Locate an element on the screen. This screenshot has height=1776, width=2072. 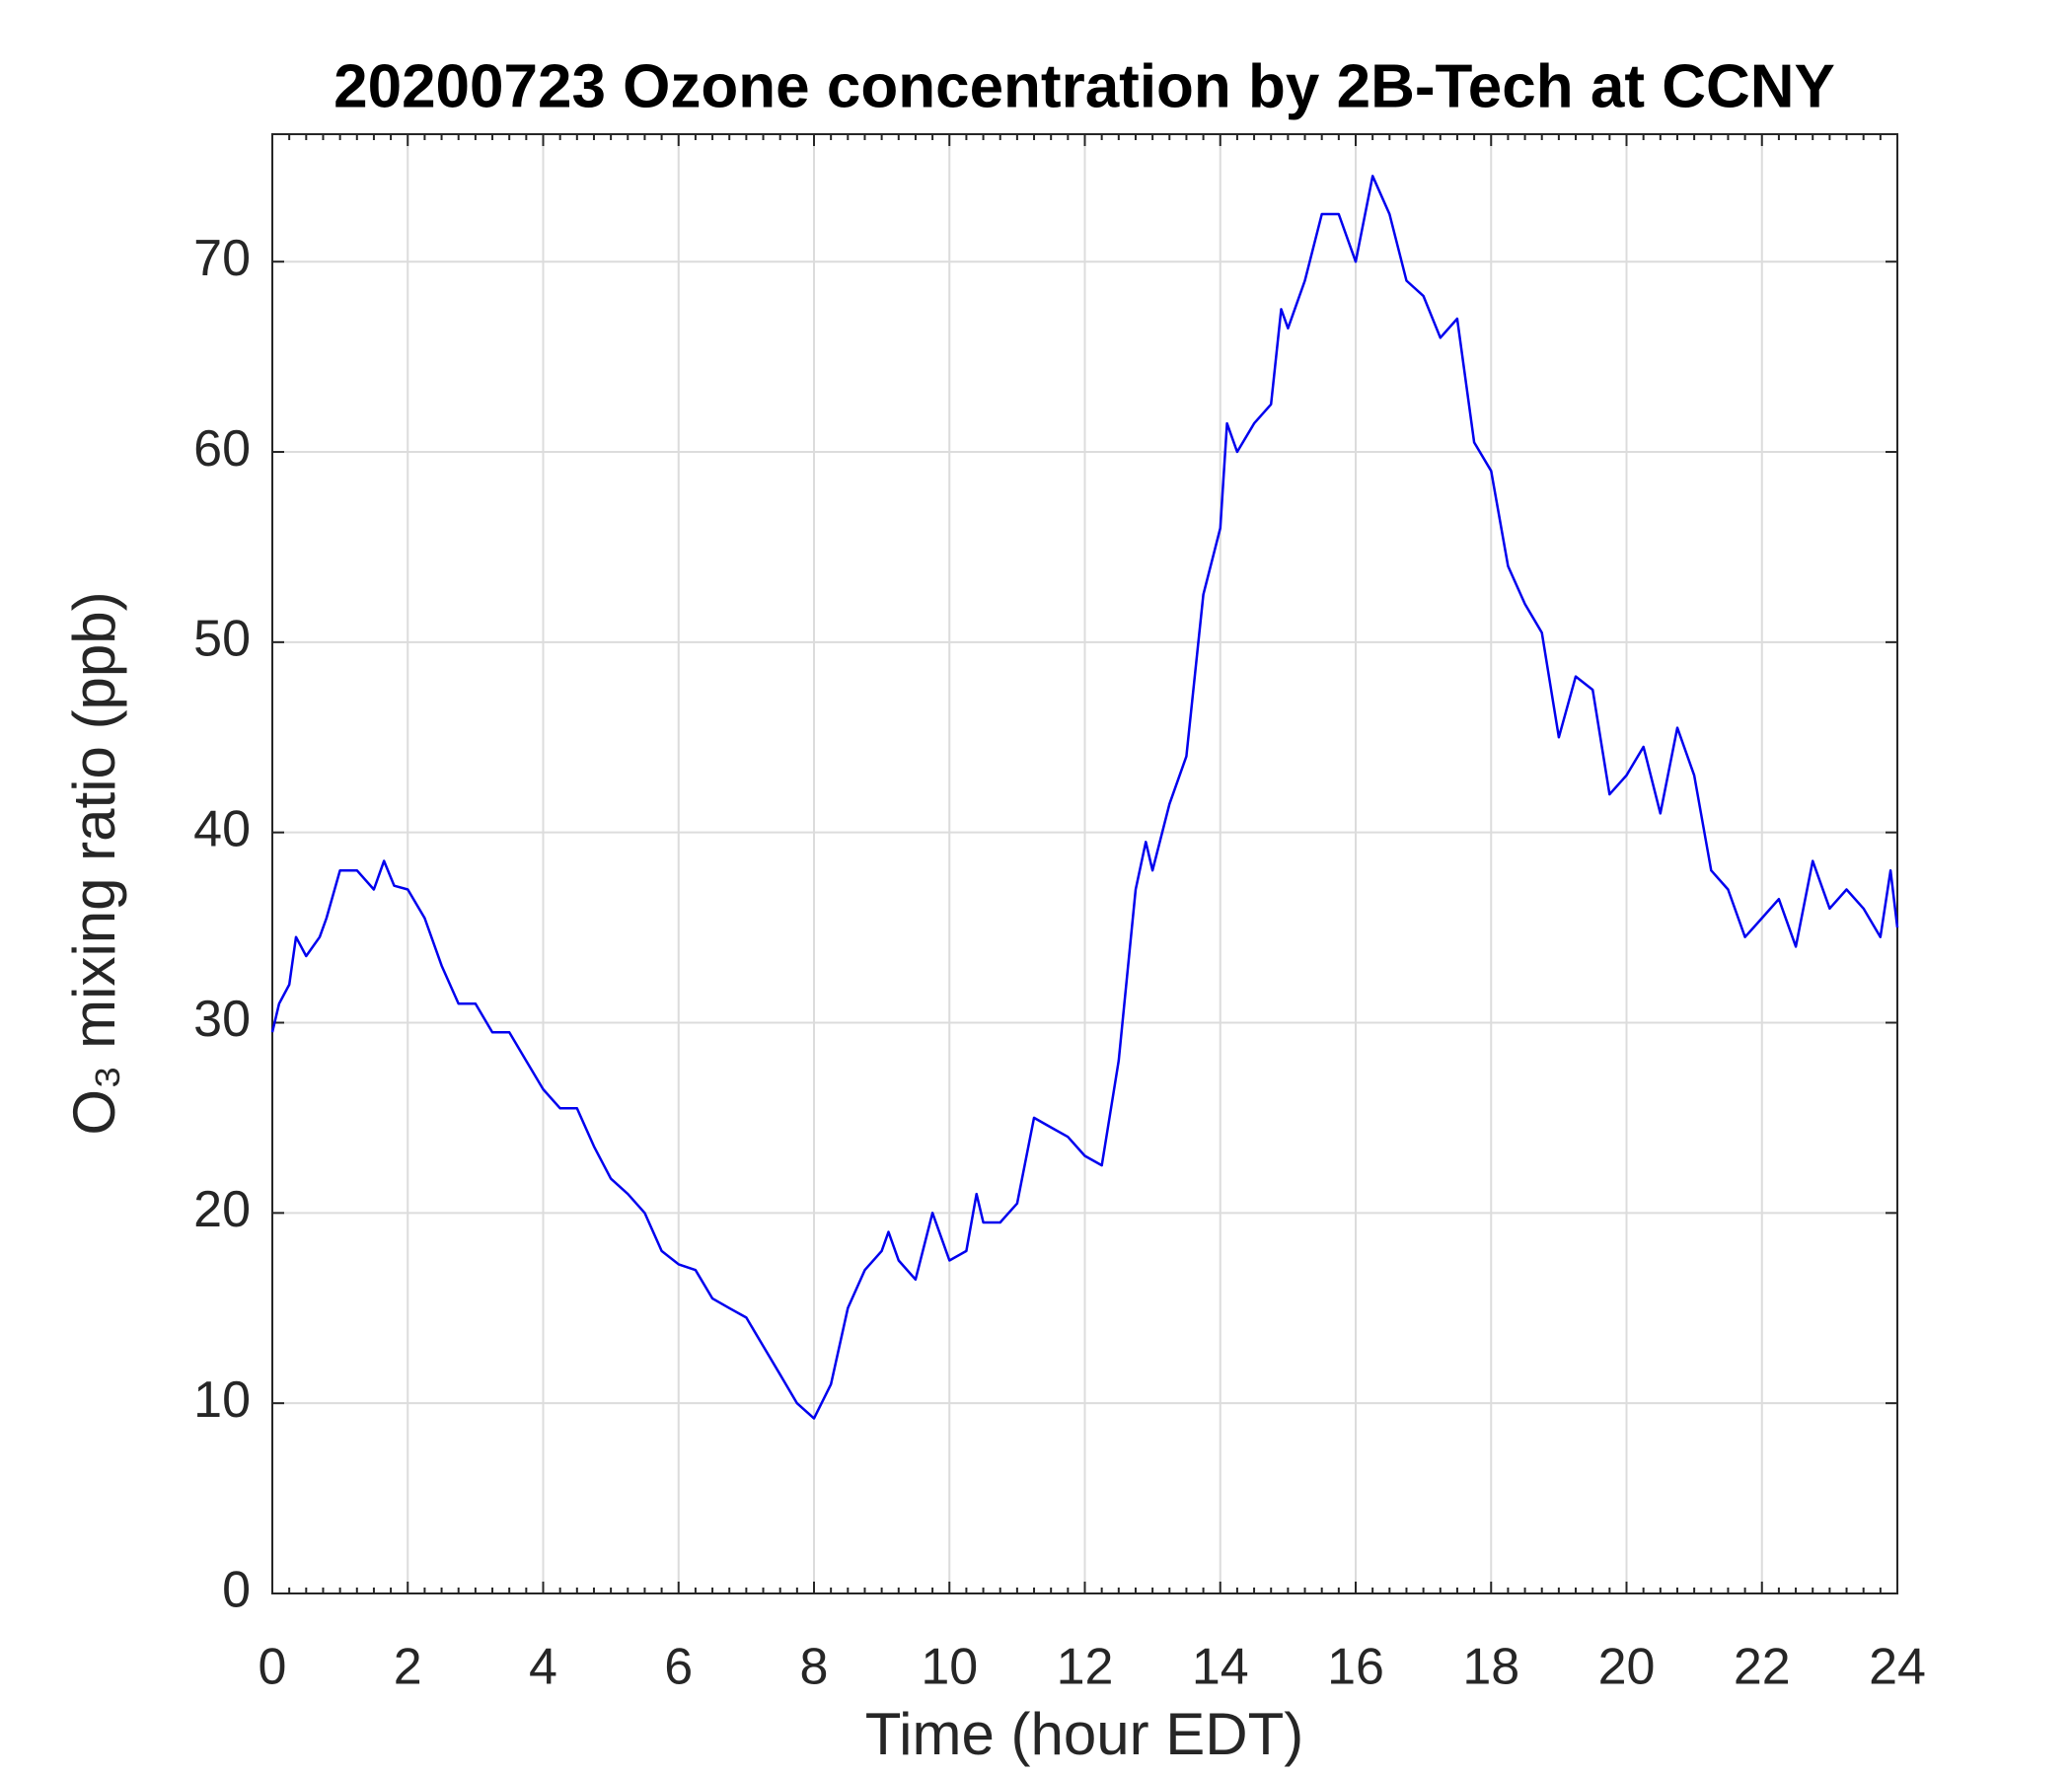
x-axis-label: Time (hour EDT) is located at coordinates (1084, 1734).